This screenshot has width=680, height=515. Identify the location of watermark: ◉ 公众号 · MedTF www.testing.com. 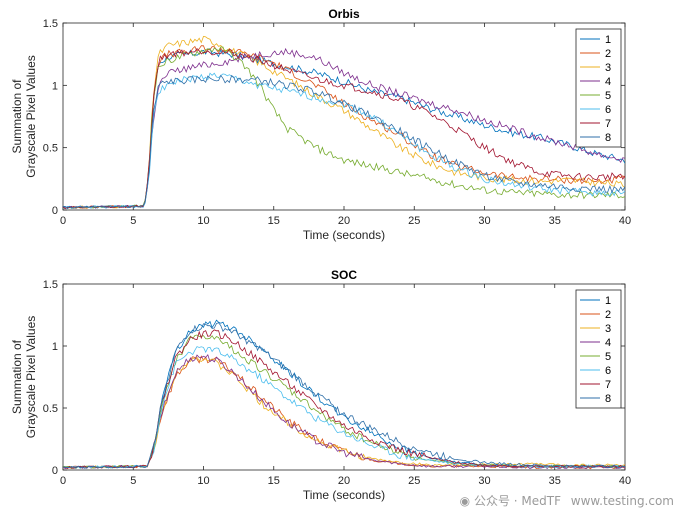
(567, 500).